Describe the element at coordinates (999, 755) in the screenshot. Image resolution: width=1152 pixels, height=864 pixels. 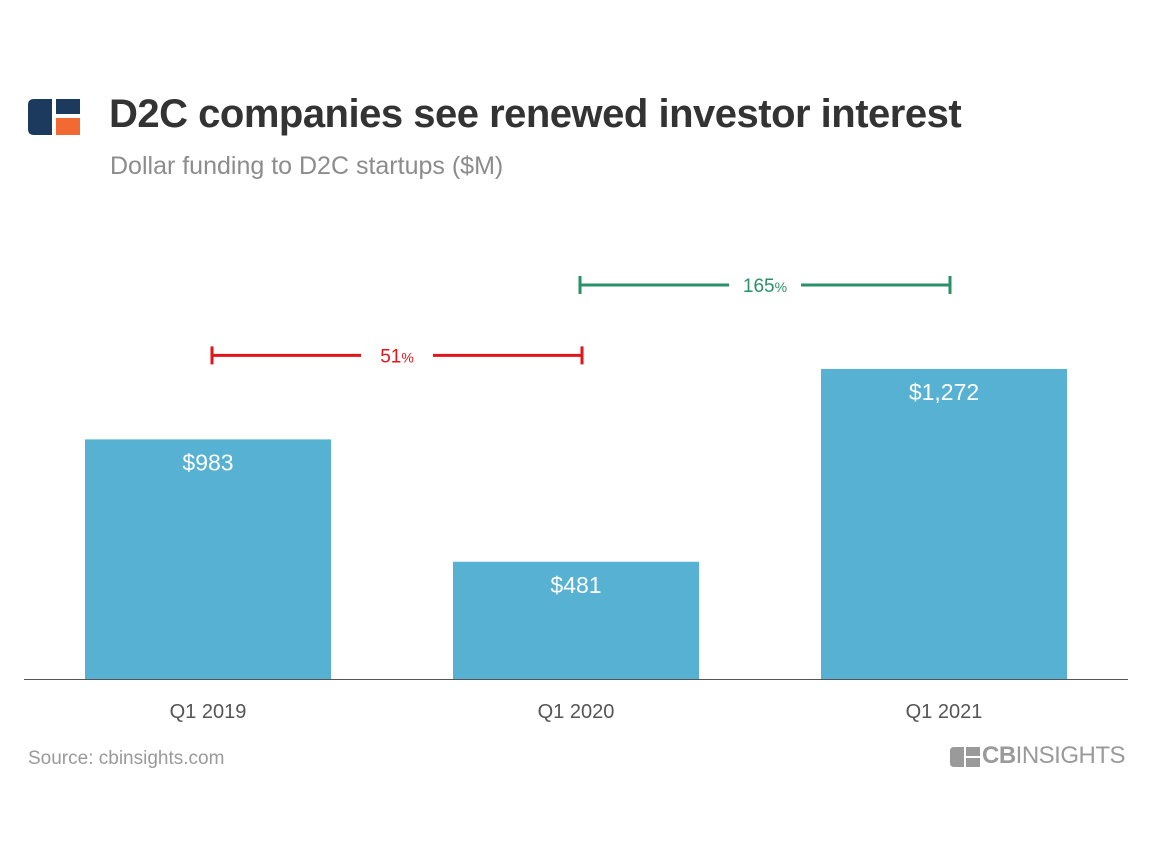
I see `brand-wordmark-bold: CB` at that location.